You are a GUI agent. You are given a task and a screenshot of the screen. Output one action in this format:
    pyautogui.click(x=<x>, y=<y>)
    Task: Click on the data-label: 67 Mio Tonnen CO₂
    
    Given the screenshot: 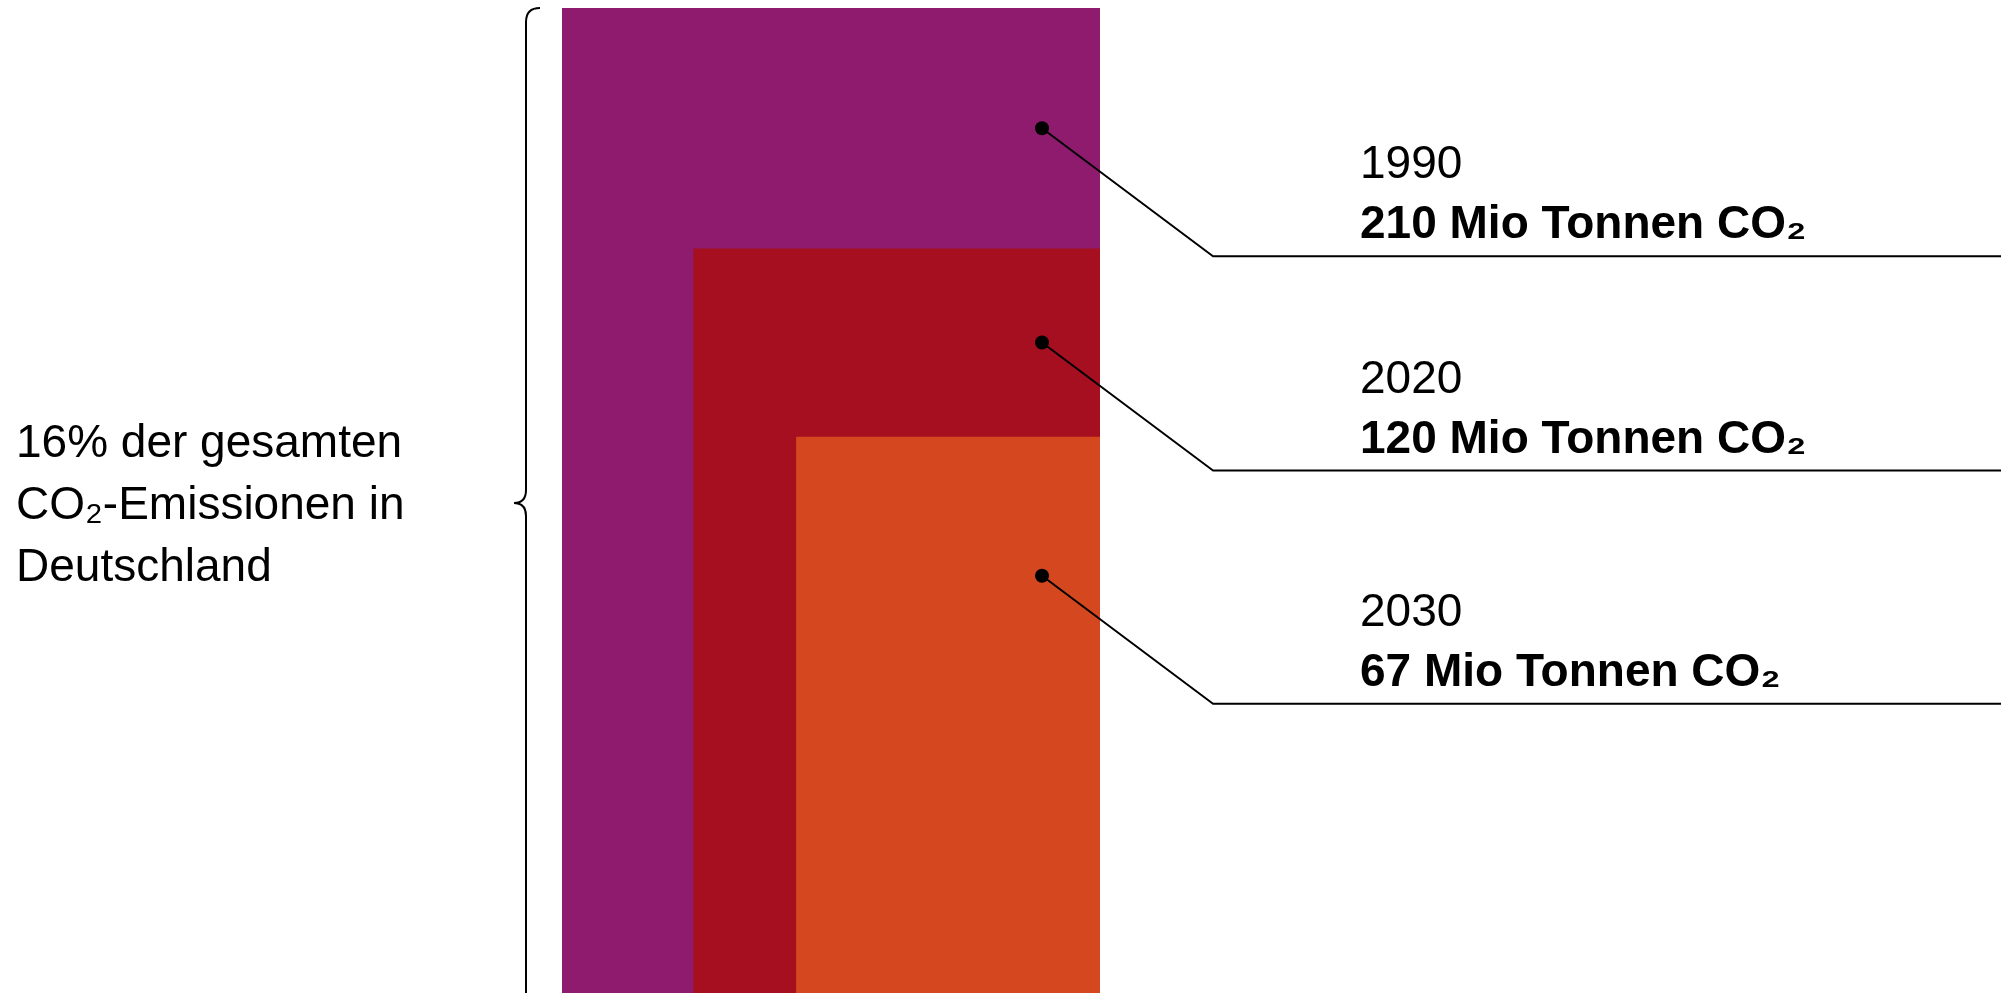 What is the action you would take?
    pyautogui.click(x=1570, y=670)
    